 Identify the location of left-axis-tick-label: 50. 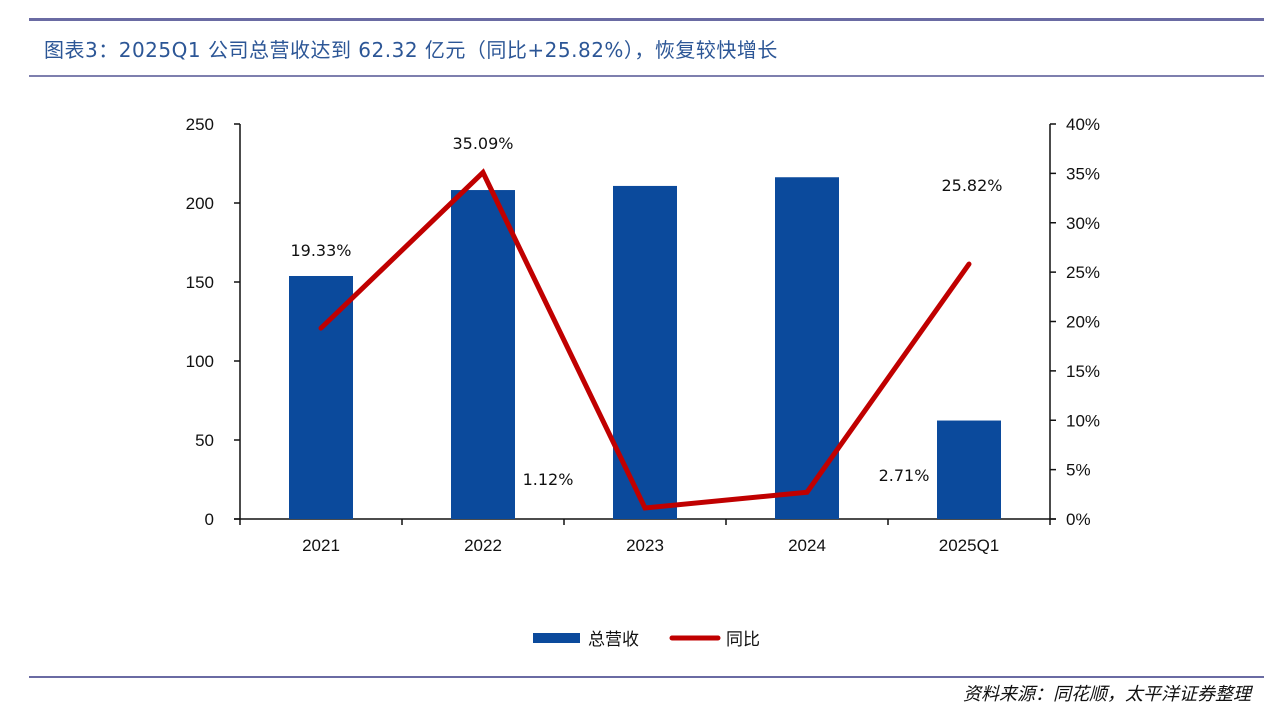
(204, 440).